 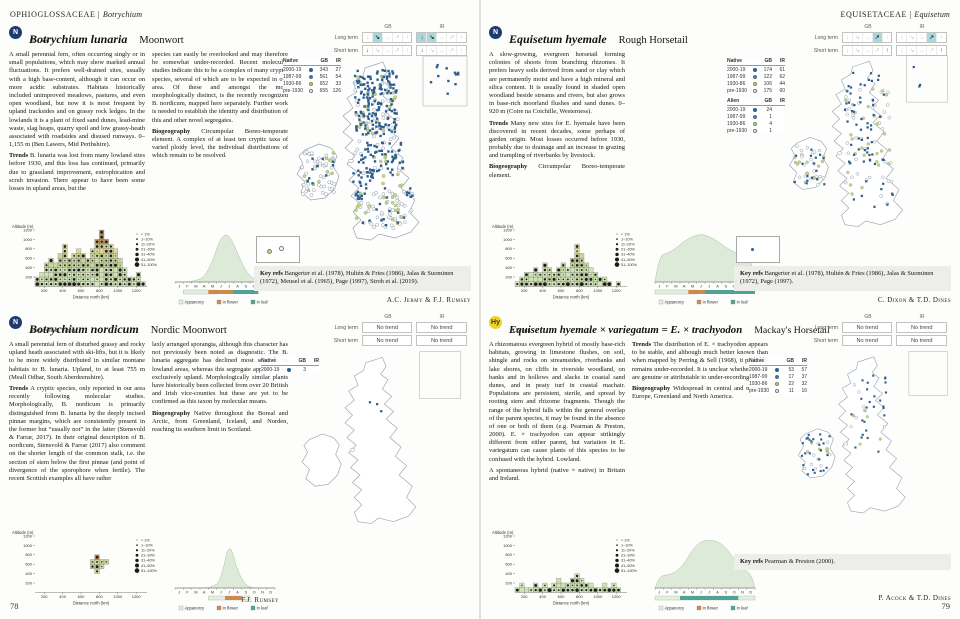 I want to click on running-head-family: EQUISETACEAE, so click(x=874, y=14).